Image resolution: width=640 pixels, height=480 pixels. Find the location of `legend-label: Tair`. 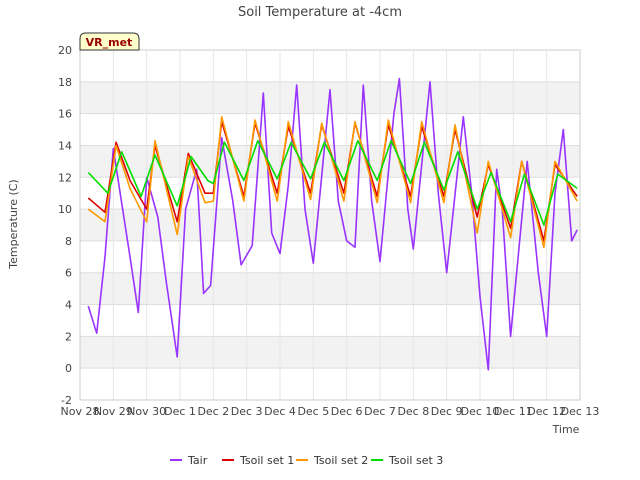

legend-label: Tair is located at coordinates (197, 460).